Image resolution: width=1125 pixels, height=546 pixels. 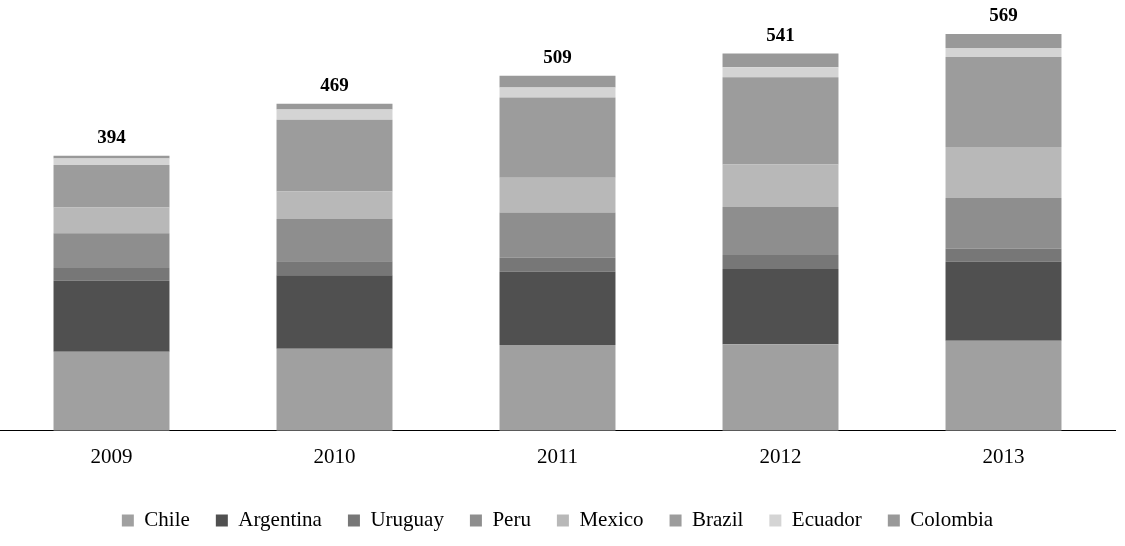 What do you see at coordinates (952, 519) in the screenshot?
I see `legend-label: Colombia` at bounding box center [952, 519].